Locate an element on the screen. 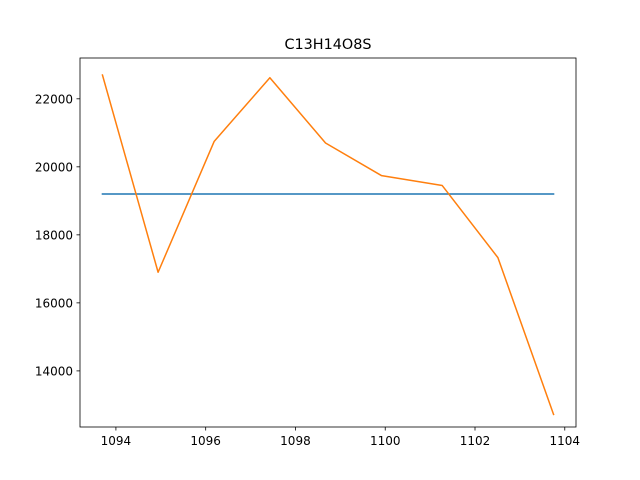 This screenshot has height=480, width=640. x-tick-label: 1102 is located at coordinates (475, 441).